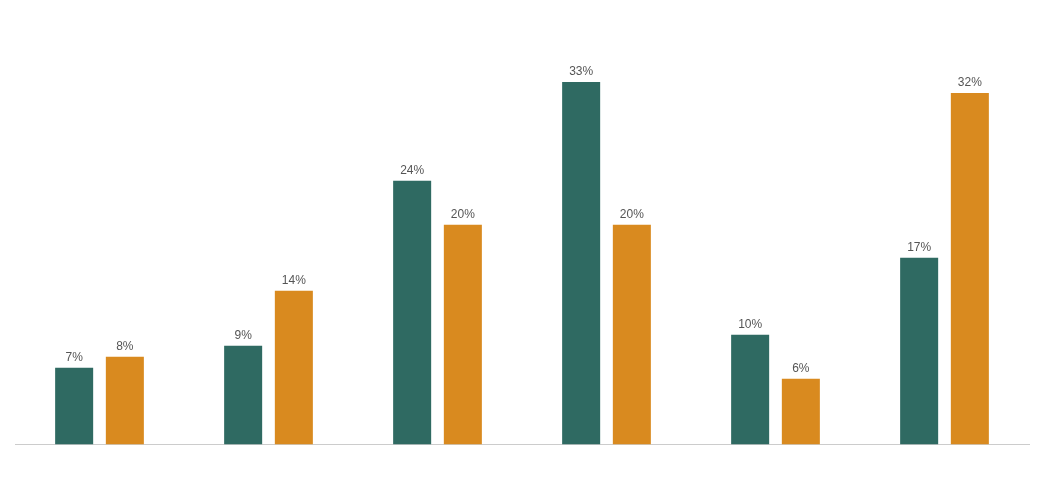 The image size is (1049, 503). Describe the element at coordinates (74, 356) in the screenshot. I see `data-label: 7%` at that location.